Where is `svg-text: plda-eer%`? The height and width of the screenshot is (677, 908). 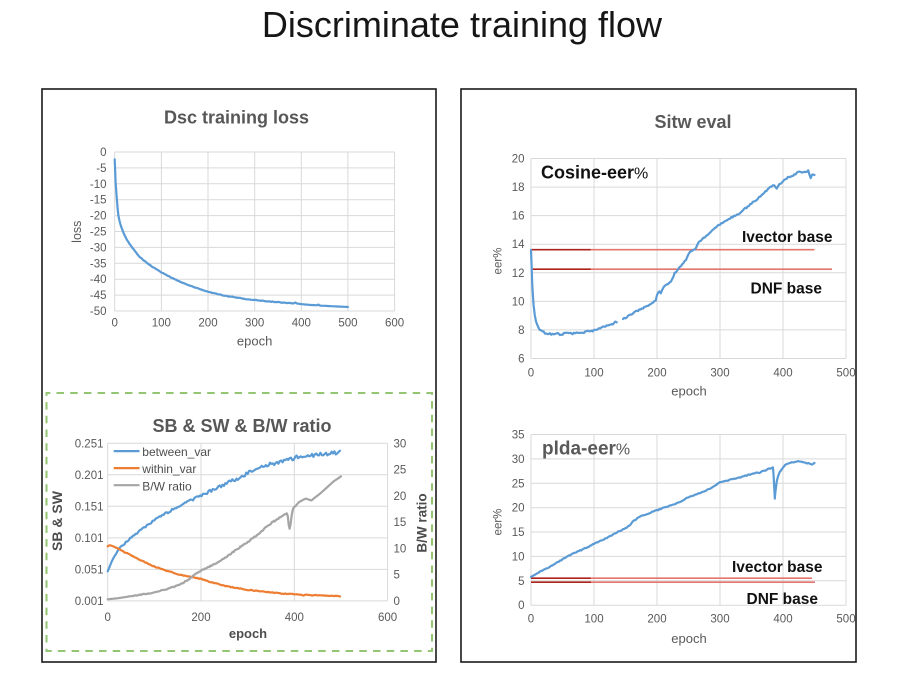
svg-text: plda-eer% is located at coordinates (586, 449).